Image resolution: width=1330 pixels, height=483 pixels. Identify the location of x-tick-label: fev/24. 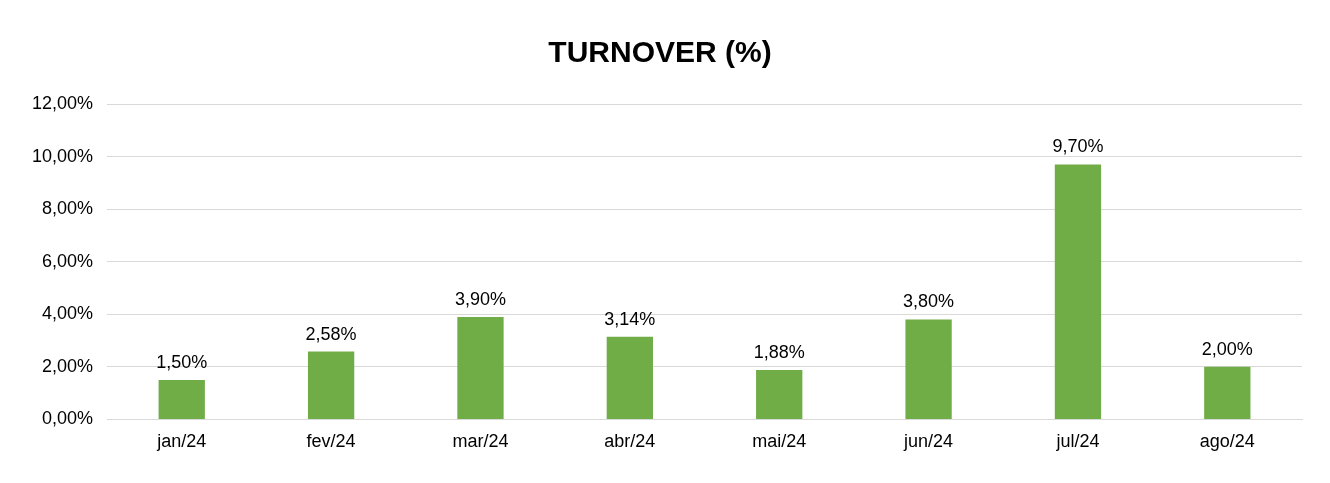
(331, 441).